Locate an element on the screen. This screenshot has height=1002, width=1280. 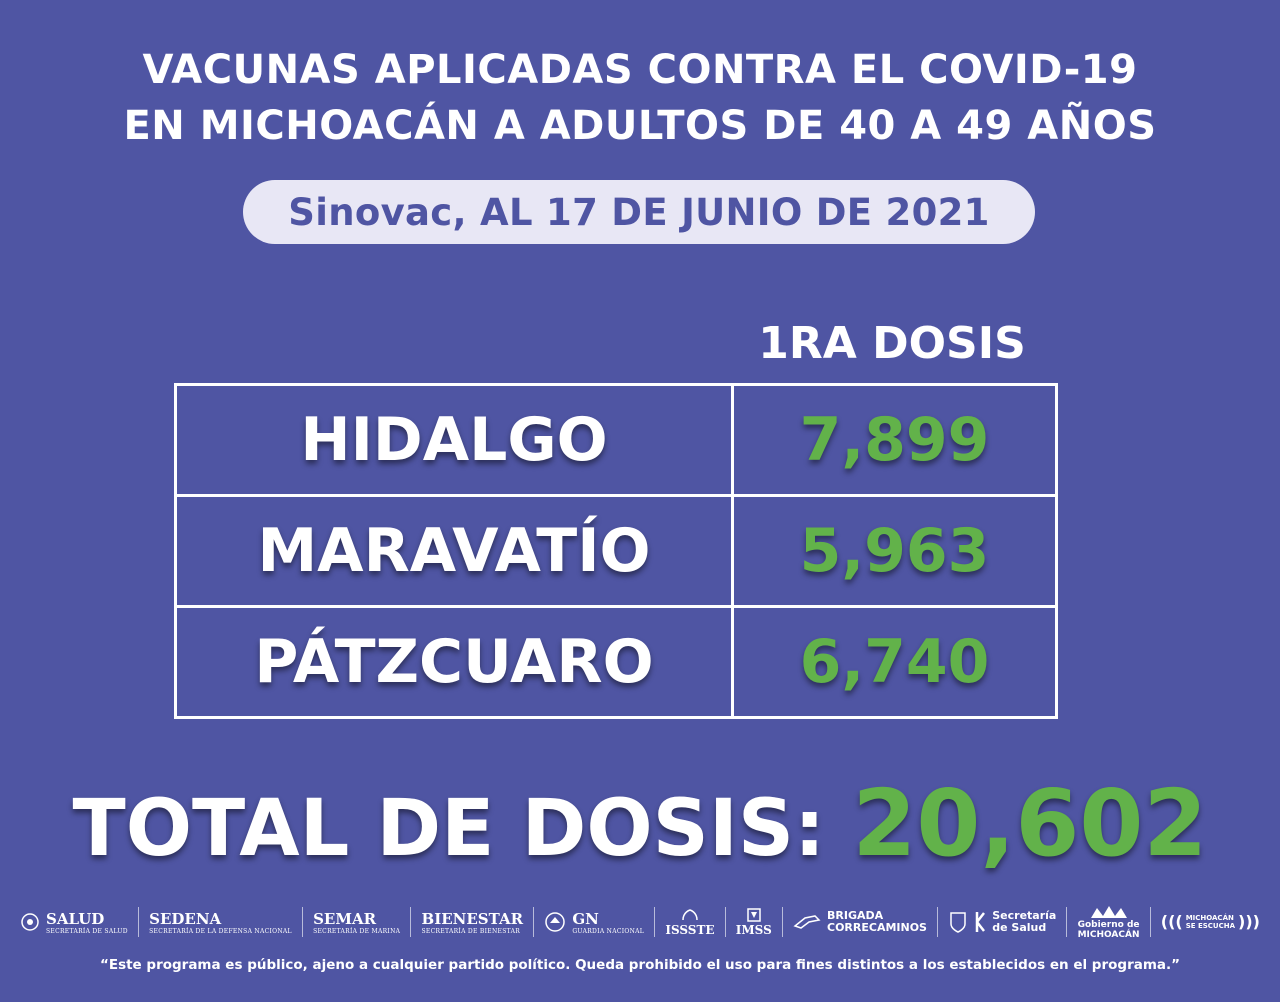
table-row: HIDALGO 7,899 is located at coordinates (616, 440).